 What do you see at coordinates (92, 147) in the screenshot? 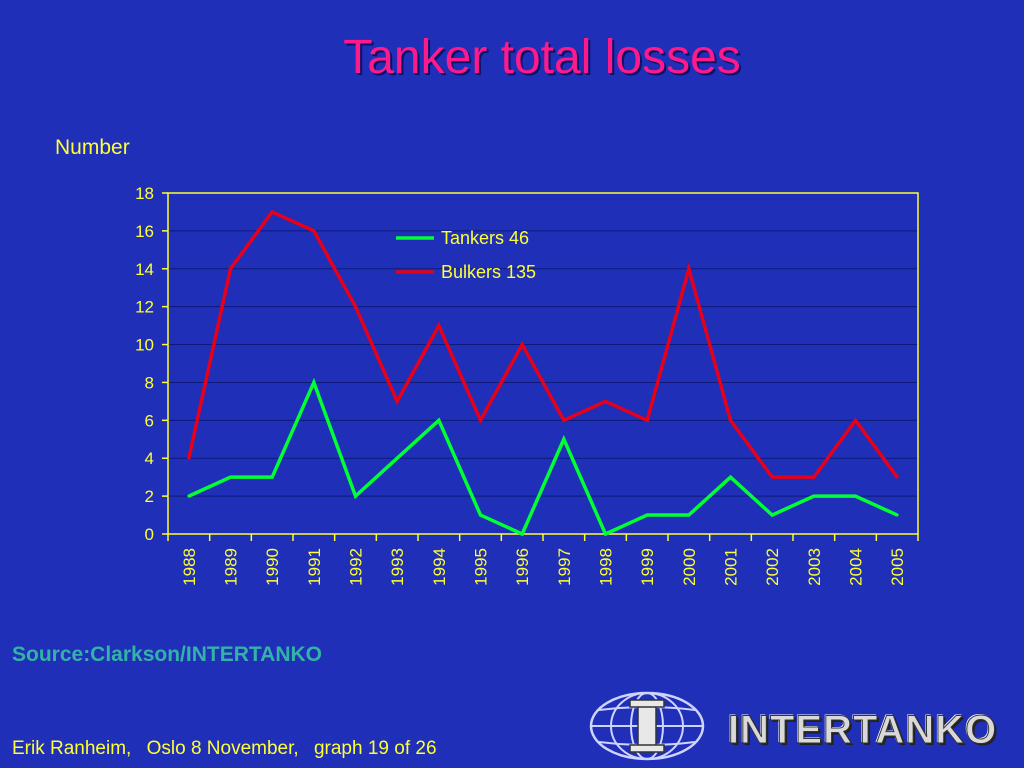
I see `y-axis-label: Number` at bounding box center [92, 147].